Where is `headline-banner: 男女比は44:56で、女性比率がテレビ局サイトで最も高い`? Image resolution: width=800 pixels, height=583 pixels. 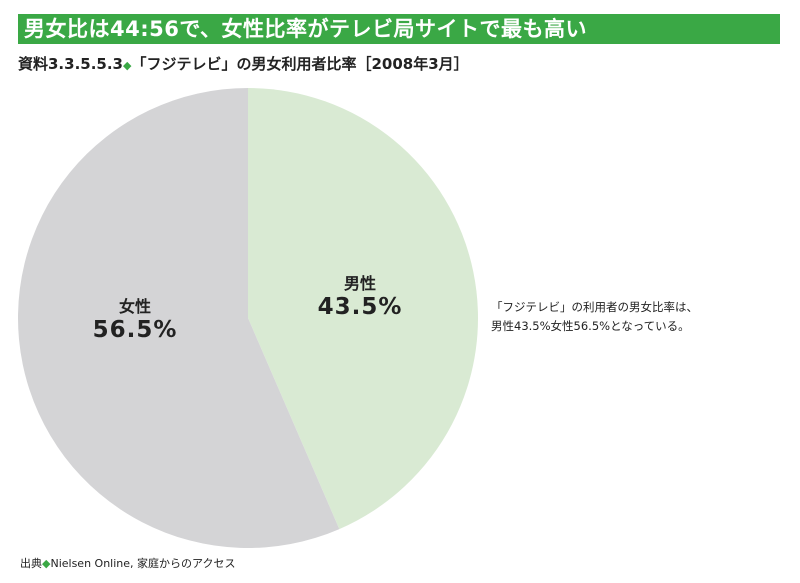
headline-banner: 男女比は44:56で、女性比率がテレビ局サイトで最も高い is located at coordinates (399, 29).